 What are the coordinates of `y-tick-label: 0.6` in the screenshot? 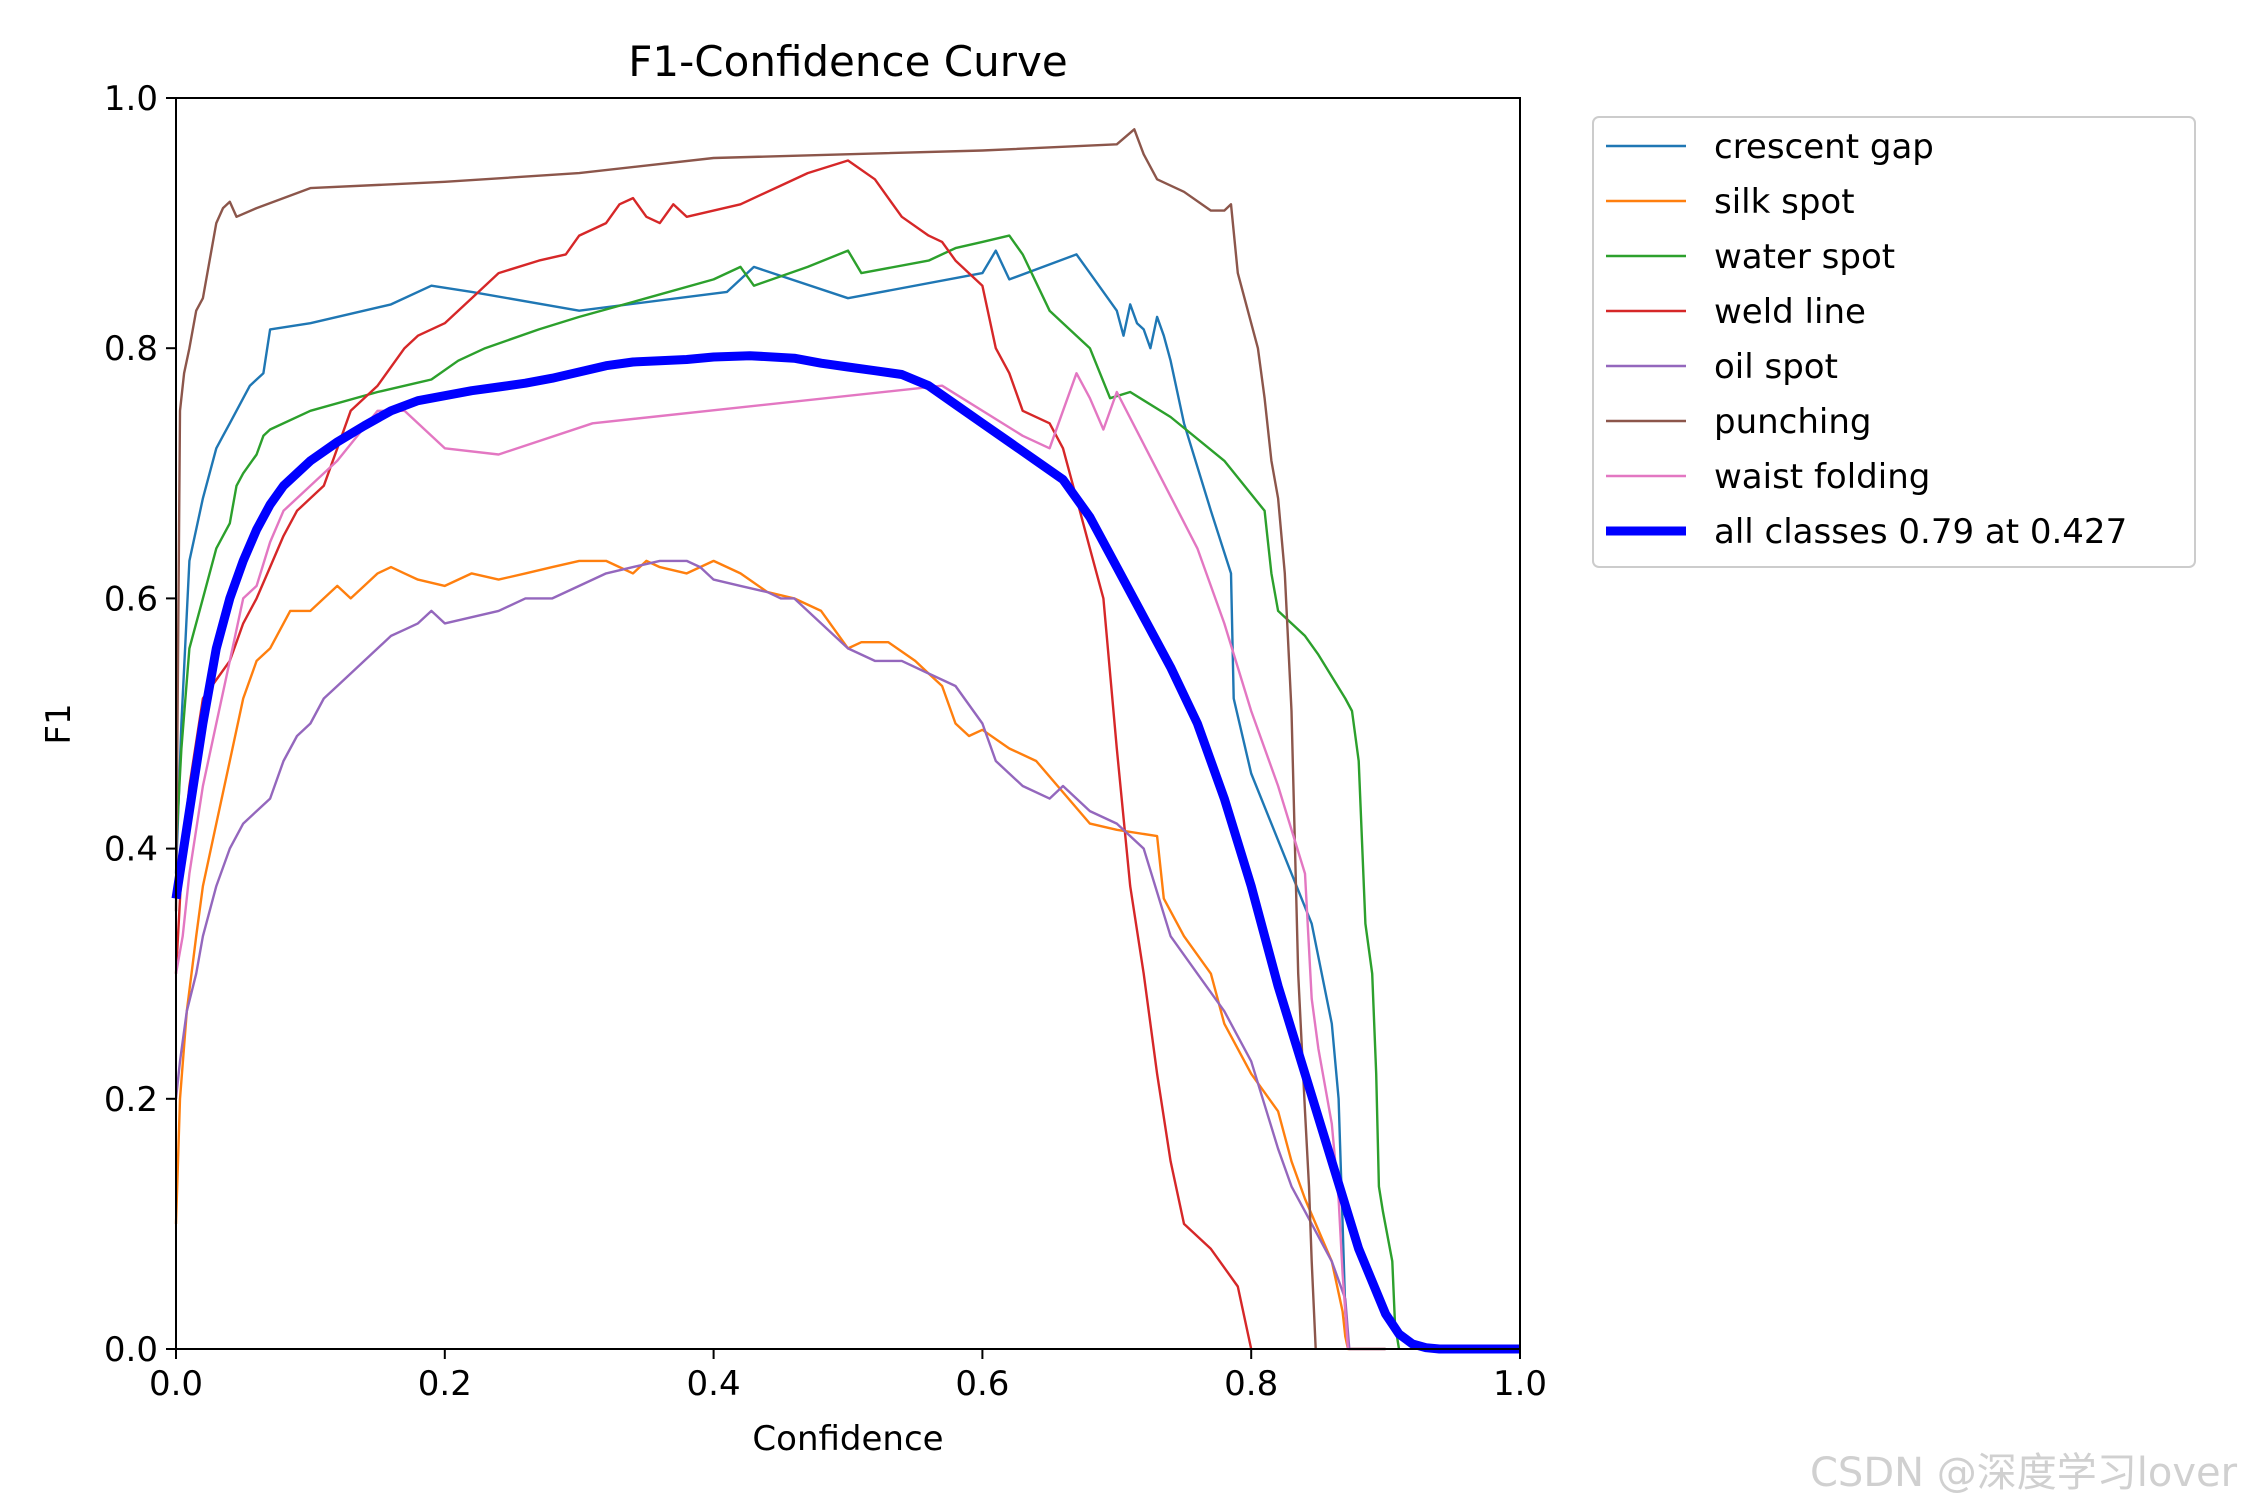 It's located at (131, 599).